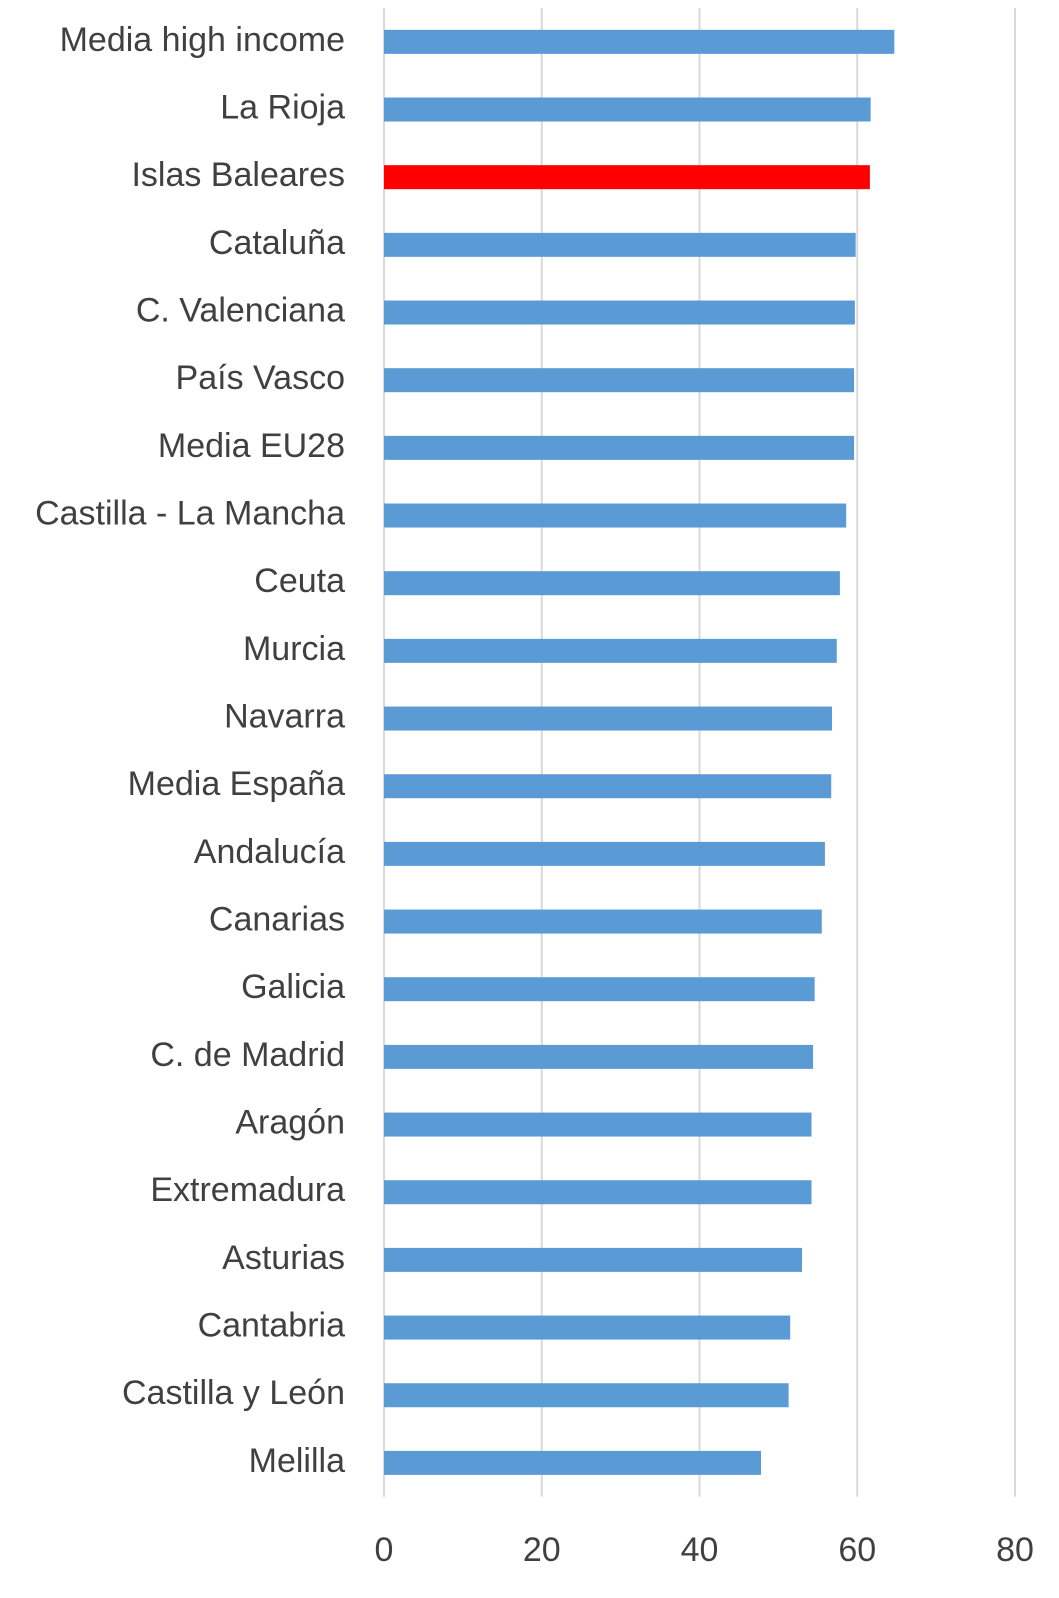 This screenshot has width=1059, height=1598. What do you see at coordinates (1015, 1550) in the screenshot?
I see `x-tick-label: 80` at bounding box center [1015, 1550].